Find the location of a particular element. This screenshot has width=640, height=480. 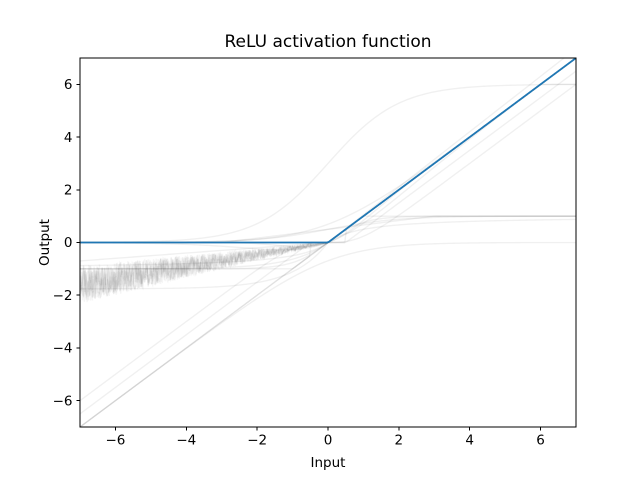

y-tick-label: 6 is located at coordinates (68, 85).